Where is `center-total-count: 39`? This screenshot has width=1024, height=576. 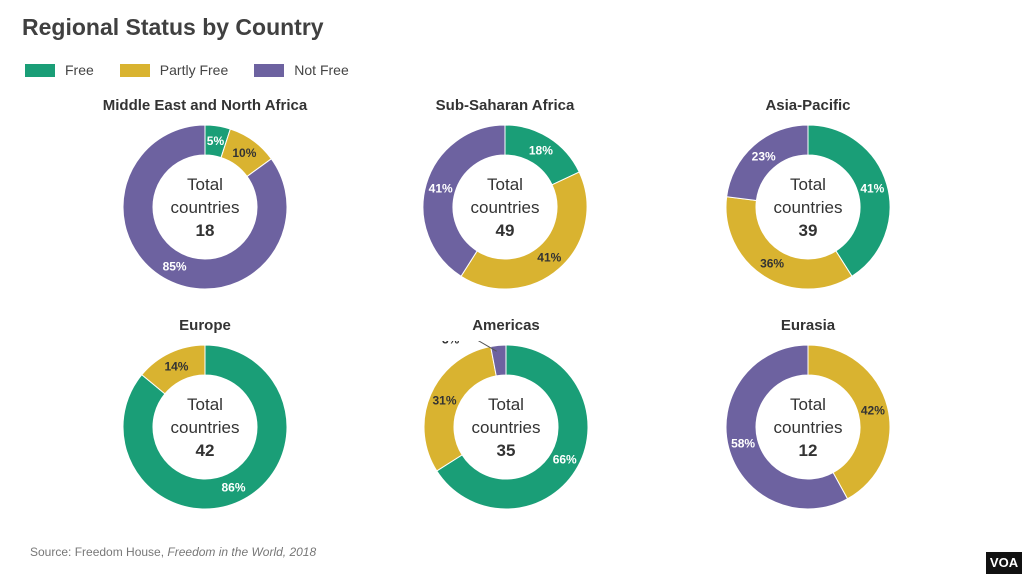 center-total-count: 39 is located at coordinates (808, 230).